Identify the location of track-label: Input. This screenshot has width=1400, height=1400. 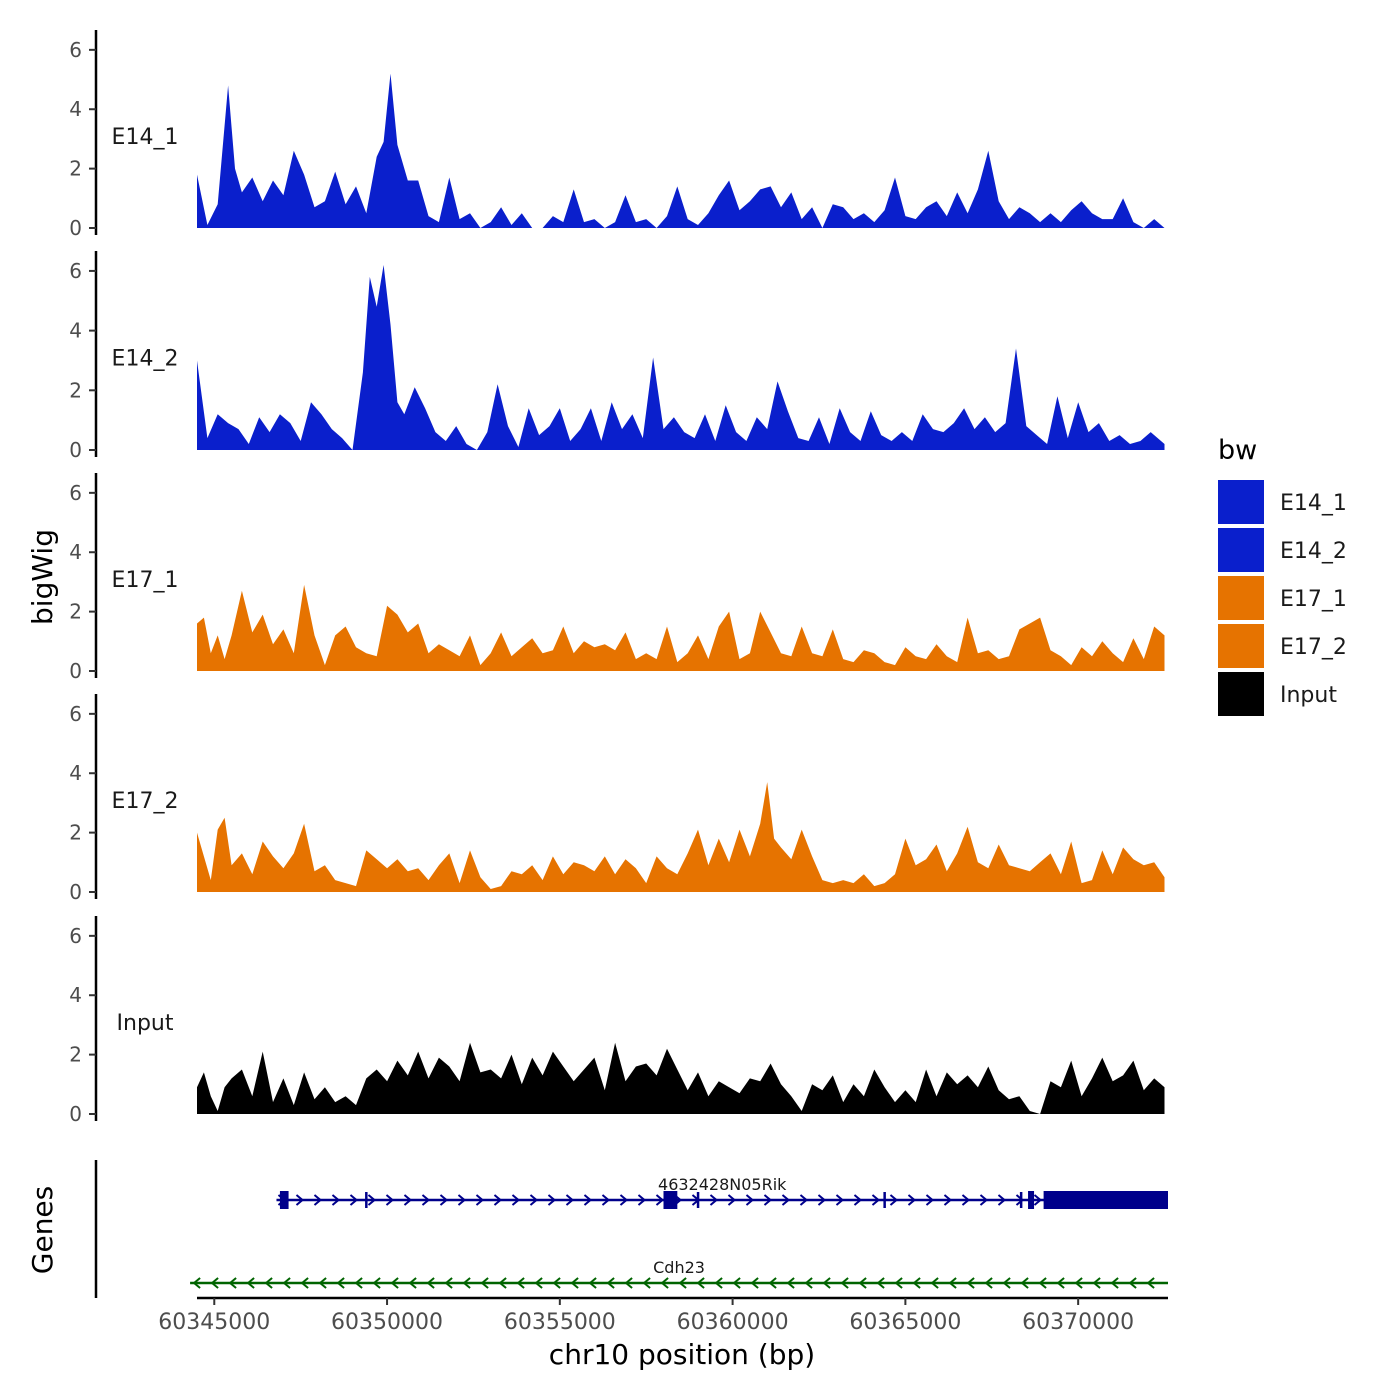
(145, 1023).